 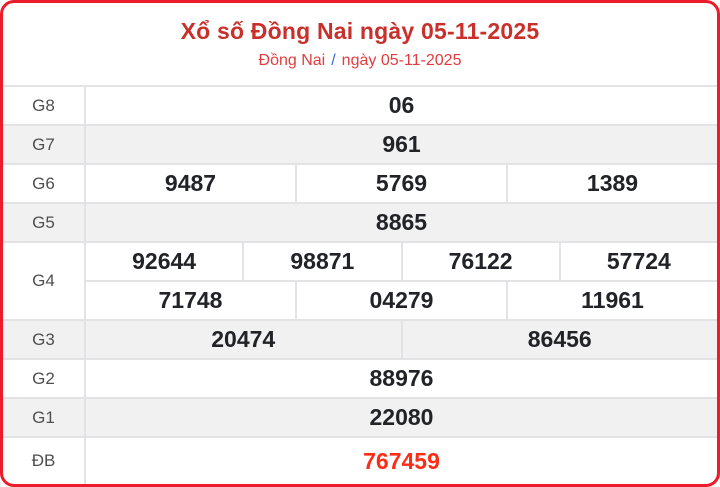 I want to click on prize-row-g8: G8 06, so click(x=360, y=104).